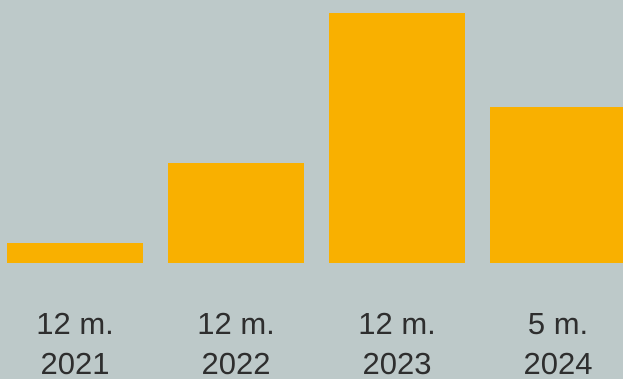  I want to click on tick-label-year: 2024, so click(558, 362).